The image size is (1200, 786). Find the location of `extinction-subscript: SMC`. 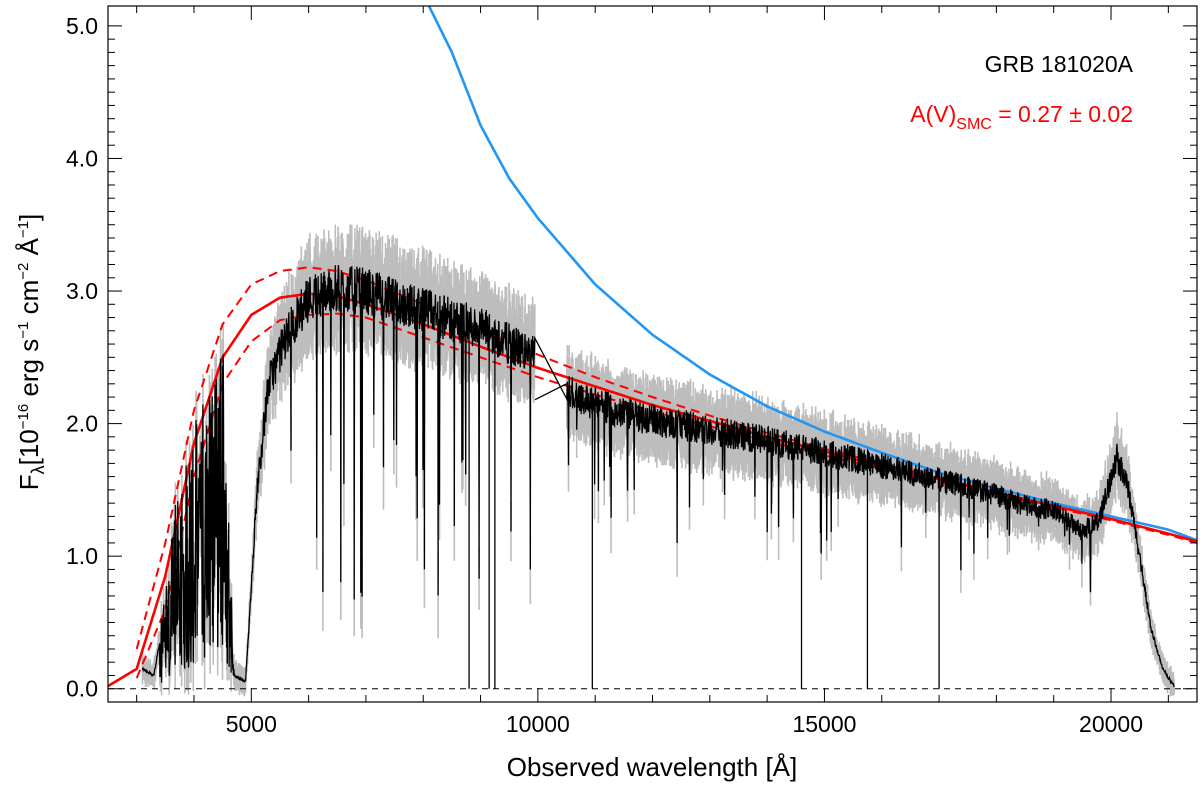

extinction-subscript: SMC is located at coordinates (974, 124).